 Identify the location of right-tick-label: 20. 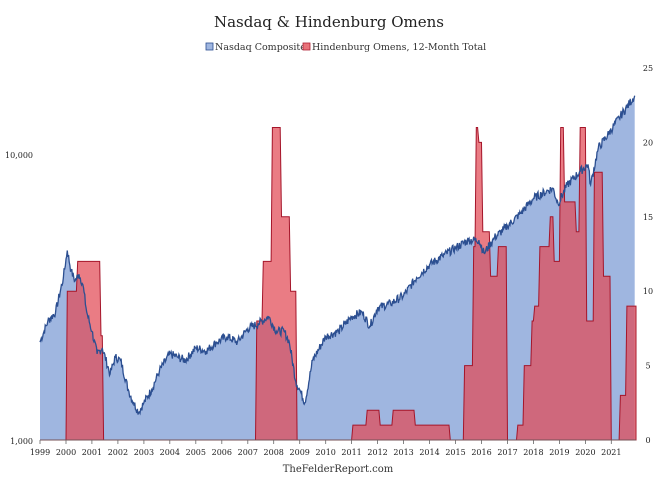
(648, 142).